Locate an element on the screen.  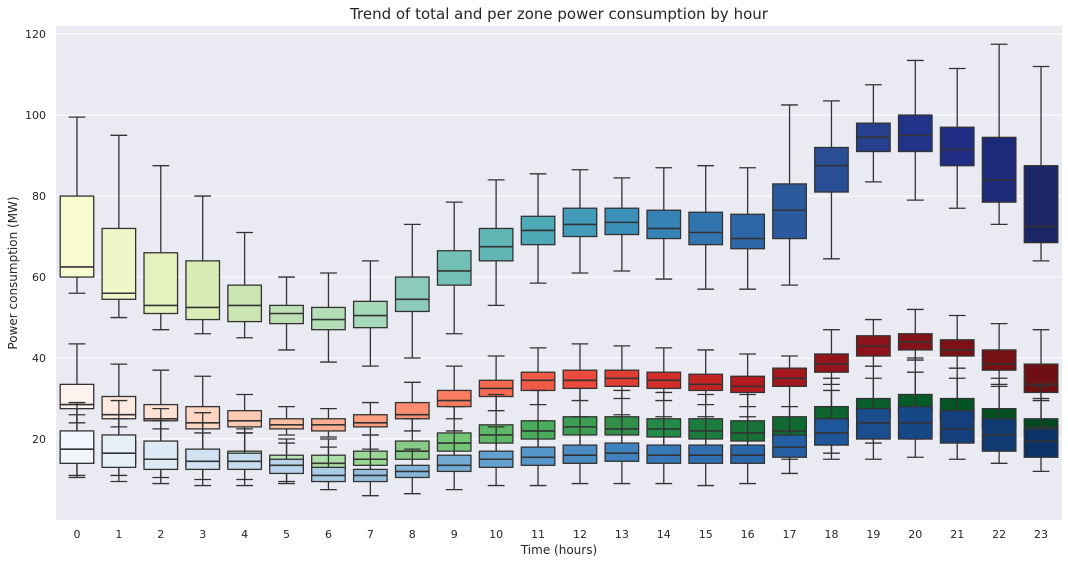
x-tick-label: 5 is located at coordinates (286, 534).